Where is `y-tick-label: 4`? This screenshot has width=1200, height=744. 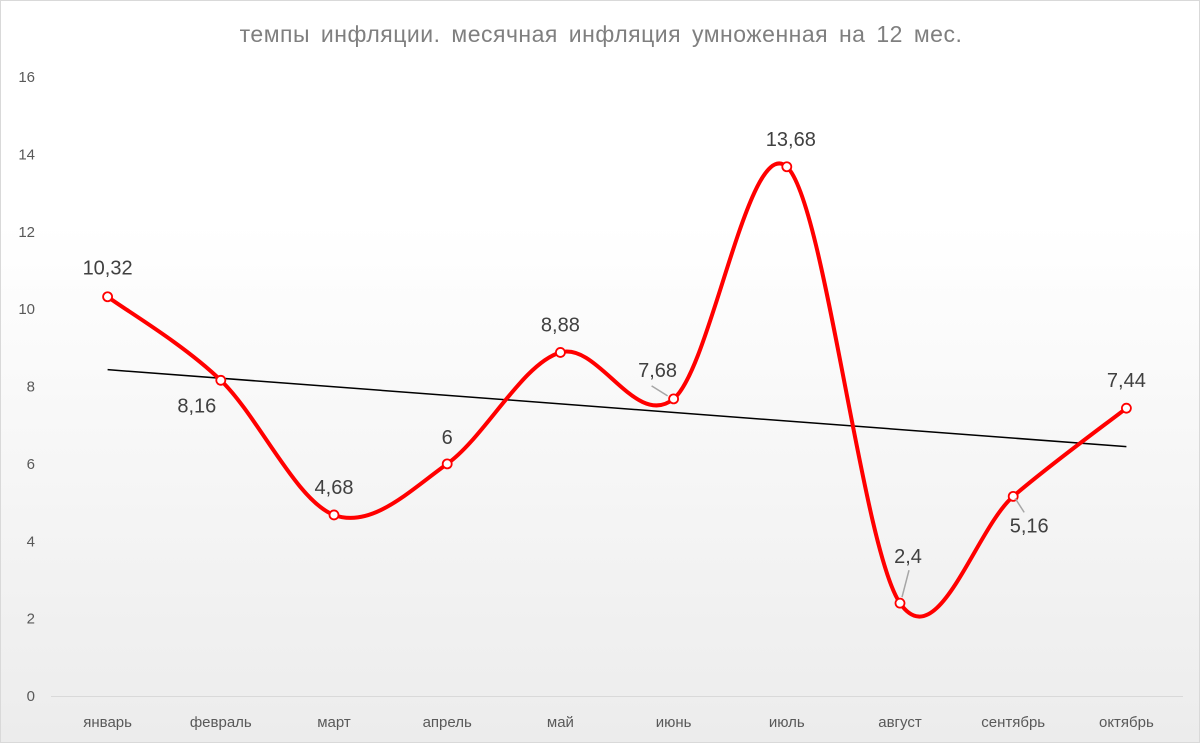
y-tick-label: 4 is located at coordinates (31, 541).